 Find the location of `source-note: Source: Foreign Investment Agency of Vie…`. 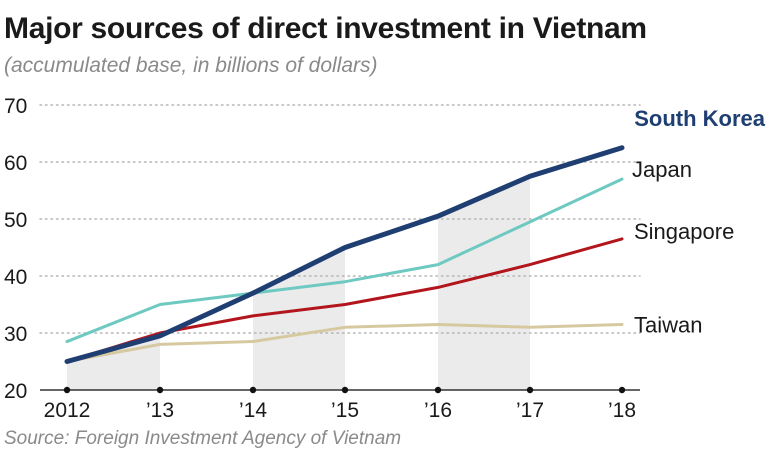

source-note: Source: Foreign Investment Agency of Vie… is located at coordinates (203, 438).